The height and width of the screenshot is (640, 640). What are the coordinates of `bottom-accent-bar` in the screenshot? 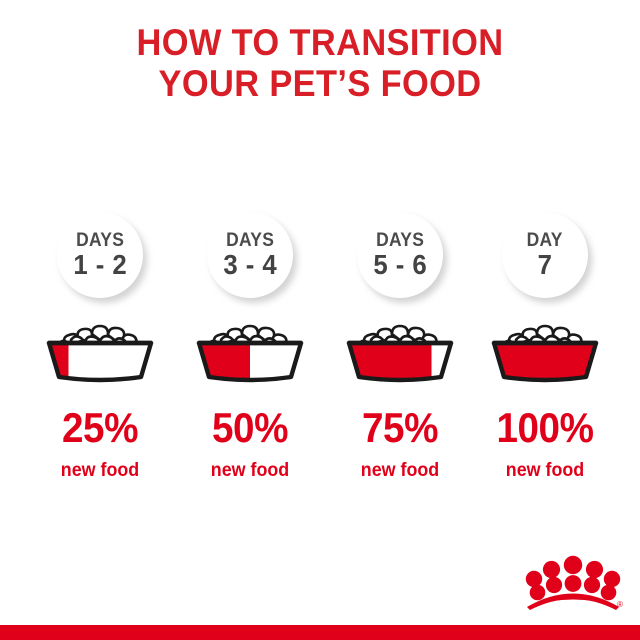 It's located at (320, 632).